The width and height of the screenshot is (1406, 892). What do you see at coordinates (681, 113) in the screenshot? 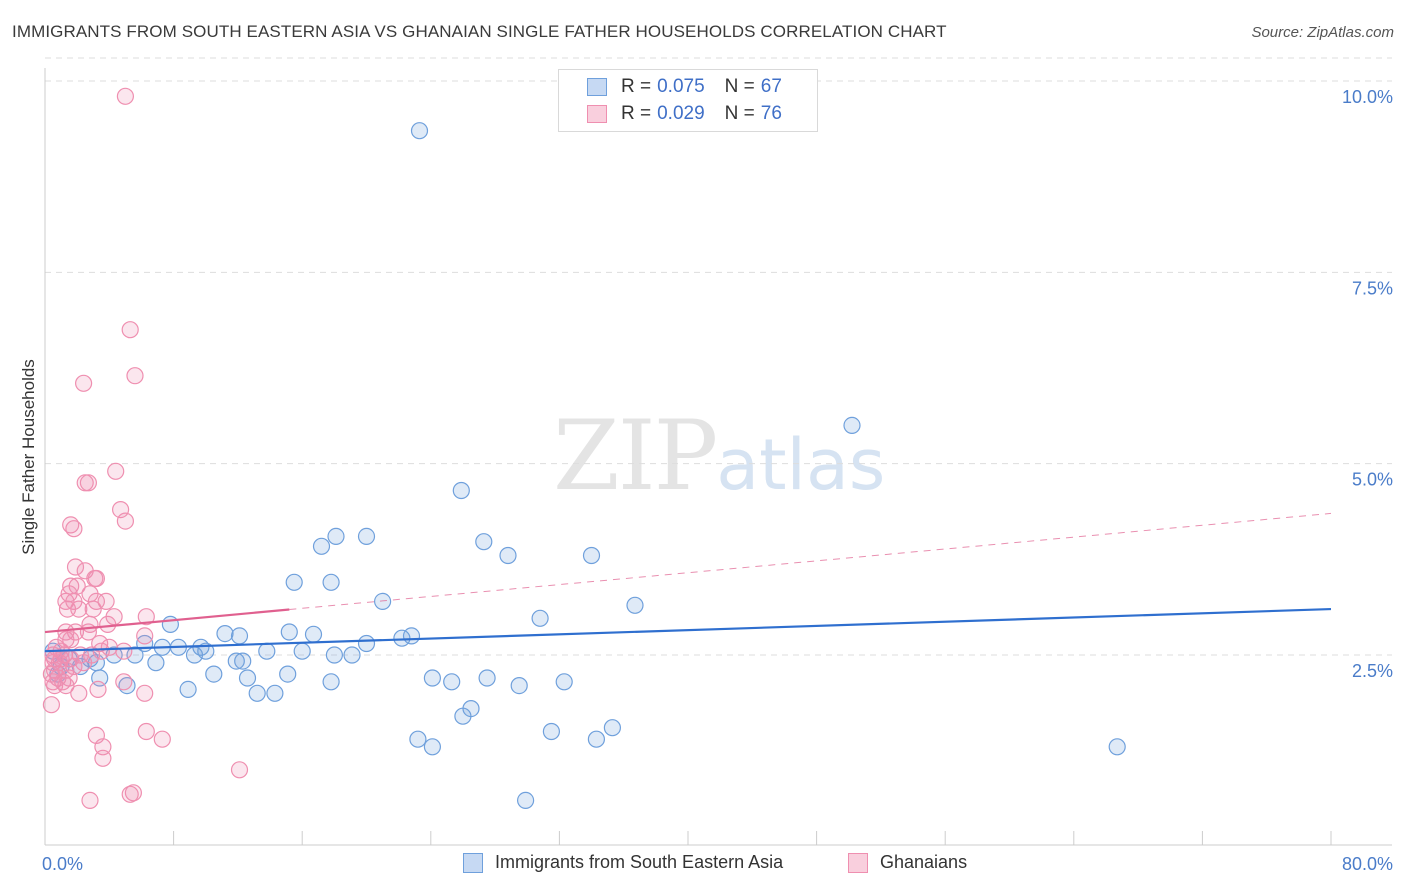
I see `legend-r-value: 0.029` at bounding box center [681, 113].